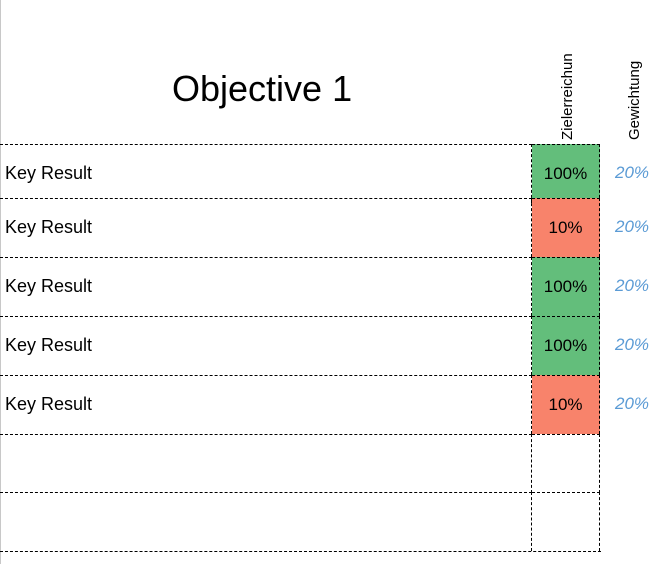  Describe the element at coordinates (634, 100) in the screenshot. I see `weighting-header: Gewichtung` at that location.